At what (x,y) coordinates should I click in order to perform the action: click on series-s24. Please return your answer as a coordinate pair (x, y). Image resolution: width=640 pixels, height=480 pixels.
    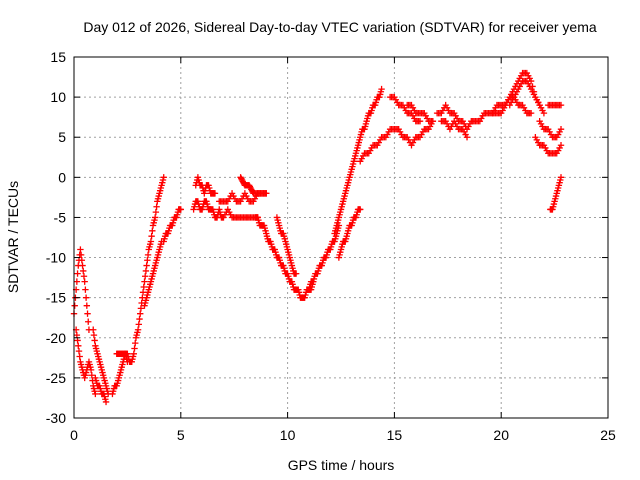
    Looking at the image, I should click on (516, 93).